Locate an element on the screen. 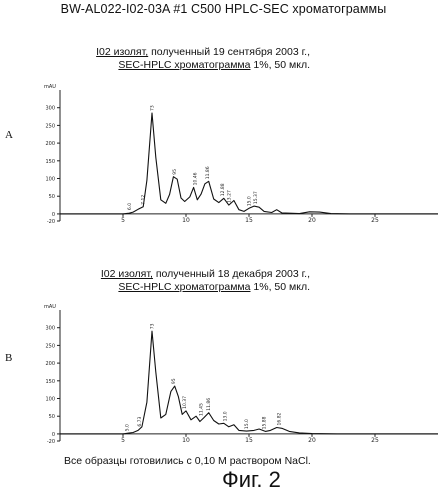 The height and width of the screenshot is (499, 447). chart-b-y-tick-label: 250 is located at coordinates (50, 346).